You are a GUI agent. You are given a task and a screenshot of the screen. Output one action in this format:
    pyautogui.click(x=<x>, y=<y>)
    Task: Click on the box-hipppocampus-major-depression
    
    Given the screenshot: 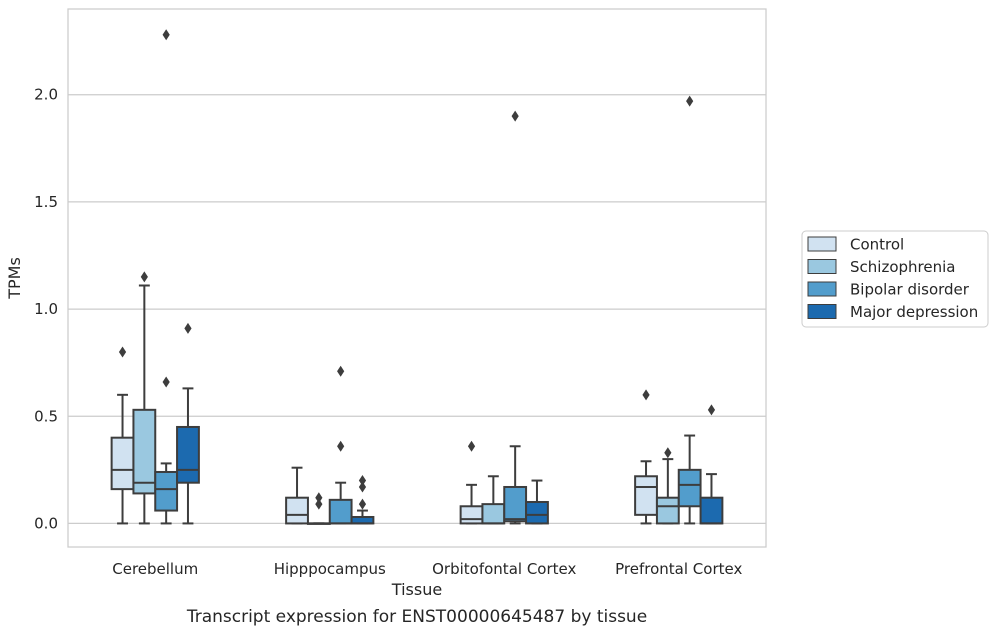 What is the action you would take?
    pyautogui.click(x=362, y=500)
    